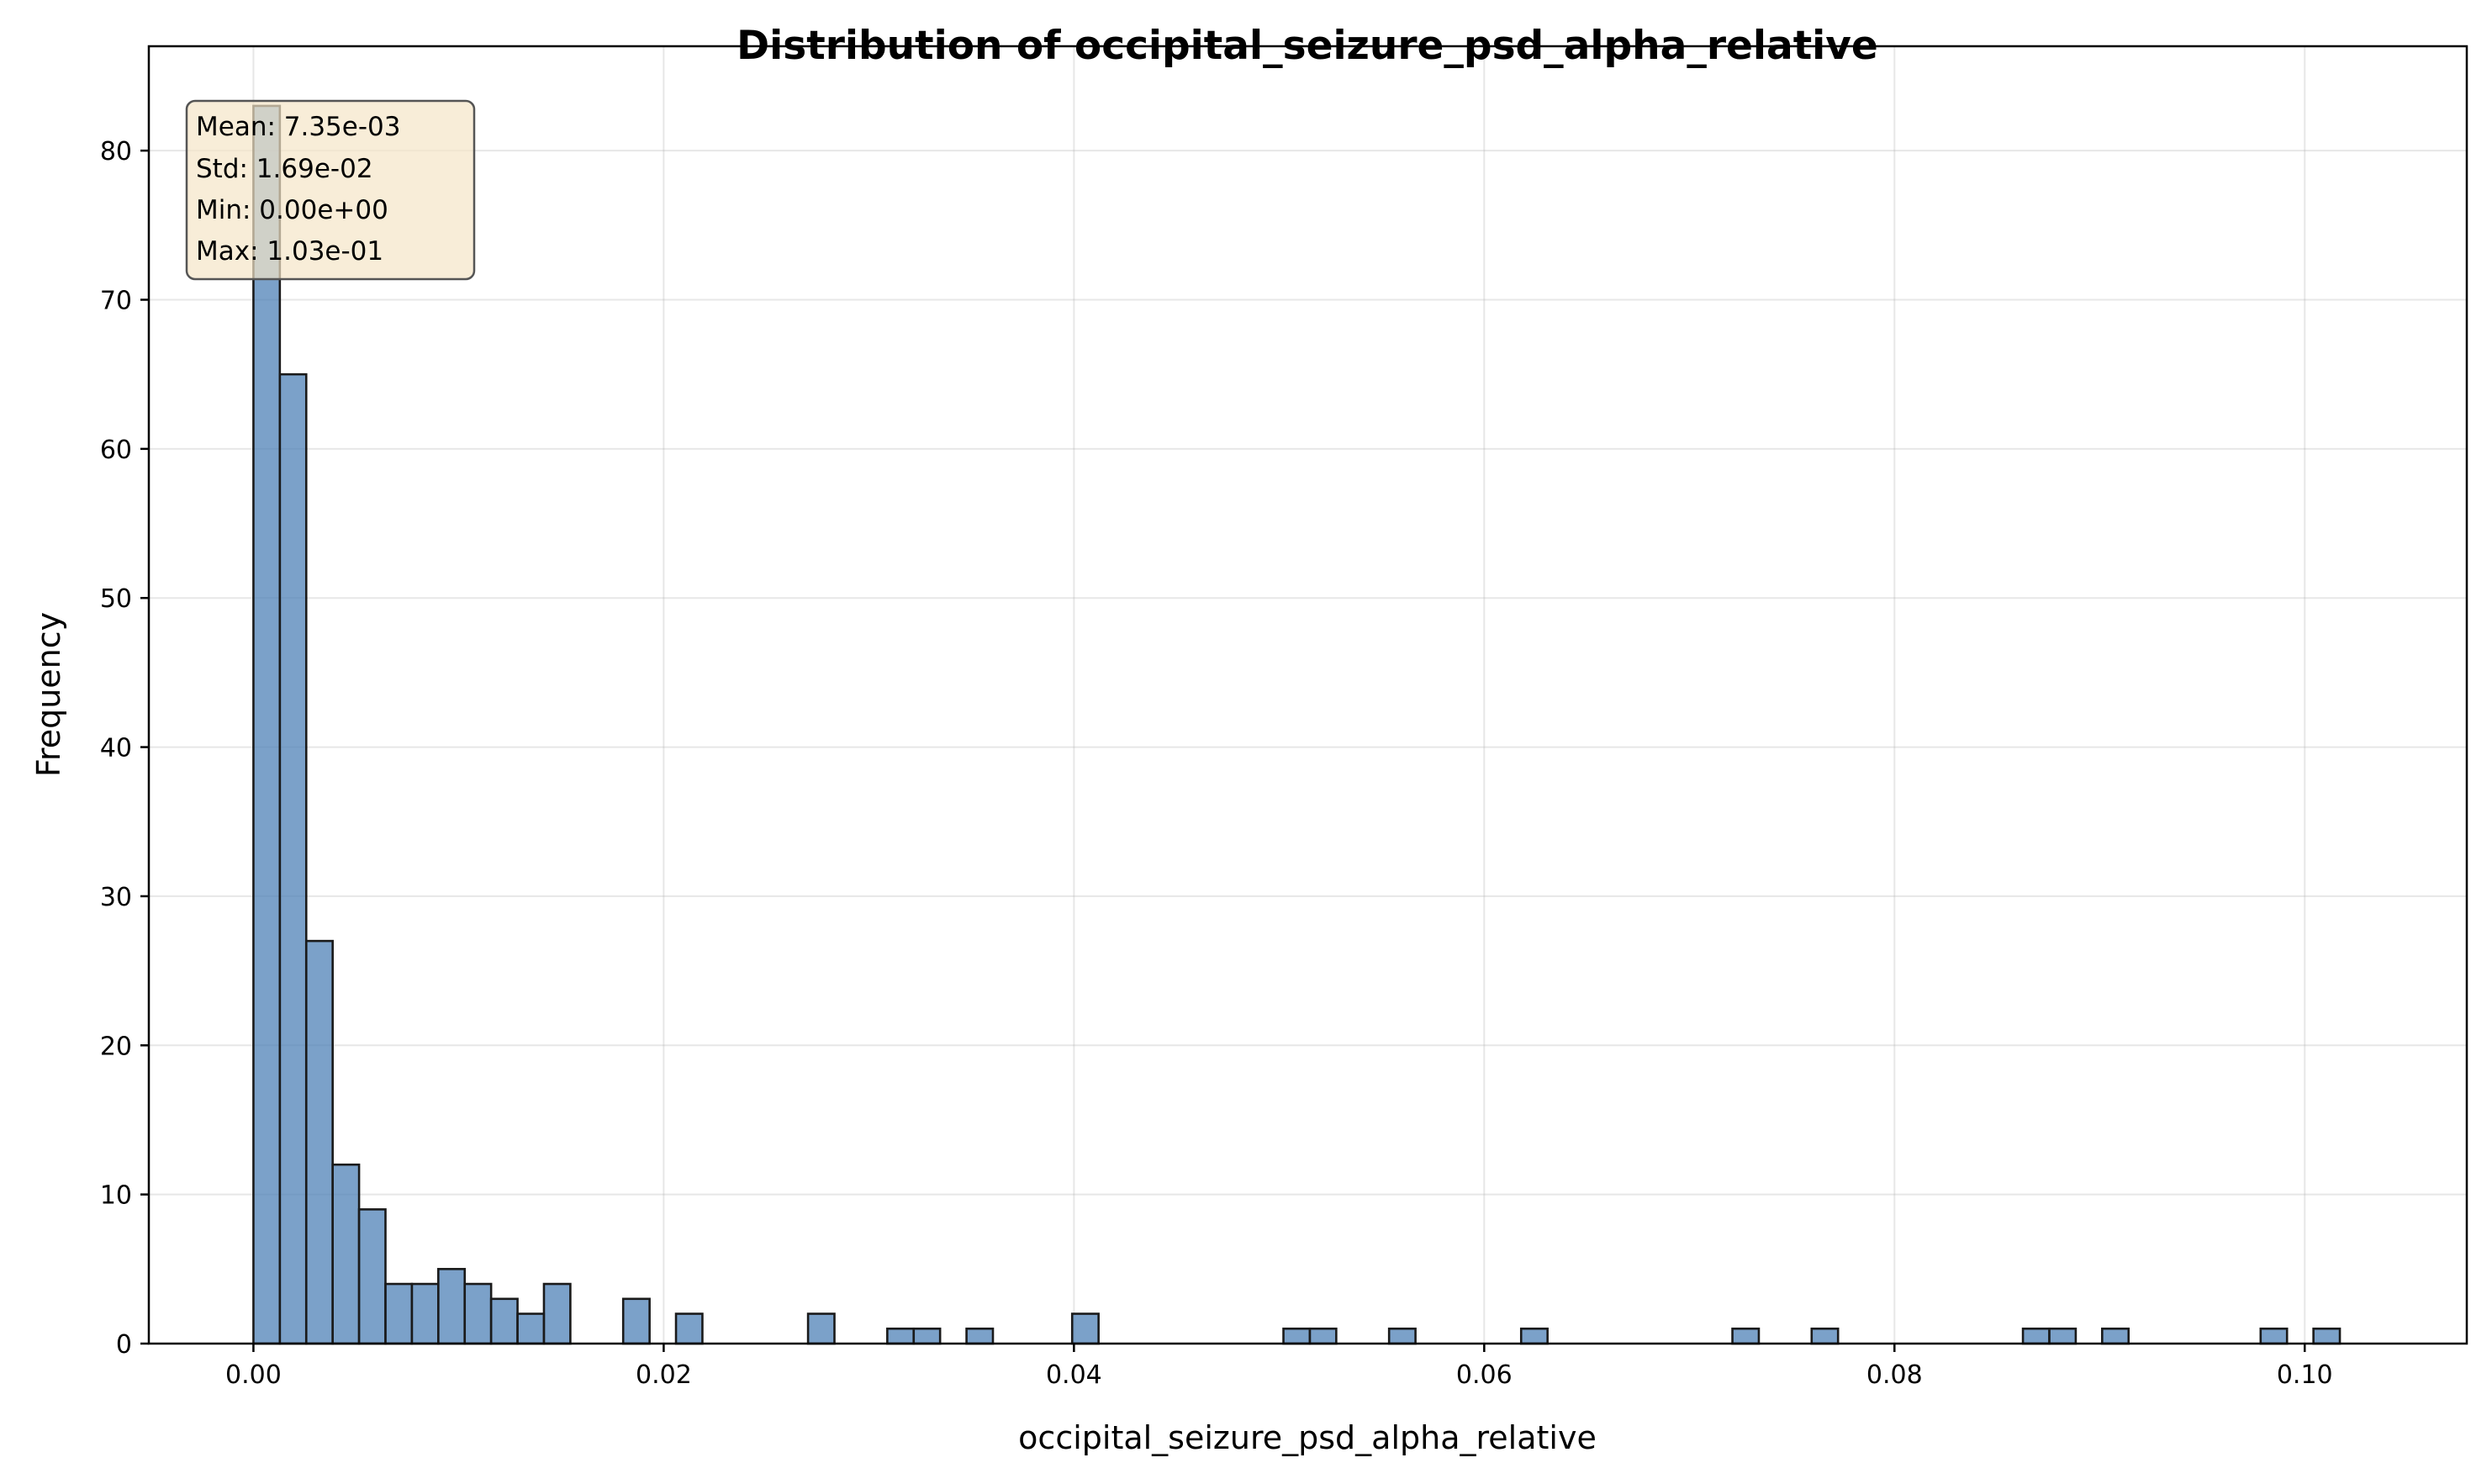 This screenshot has width=2492, height=1484. I want to click on x-tick-label: 0.02, so click(664, 1375).